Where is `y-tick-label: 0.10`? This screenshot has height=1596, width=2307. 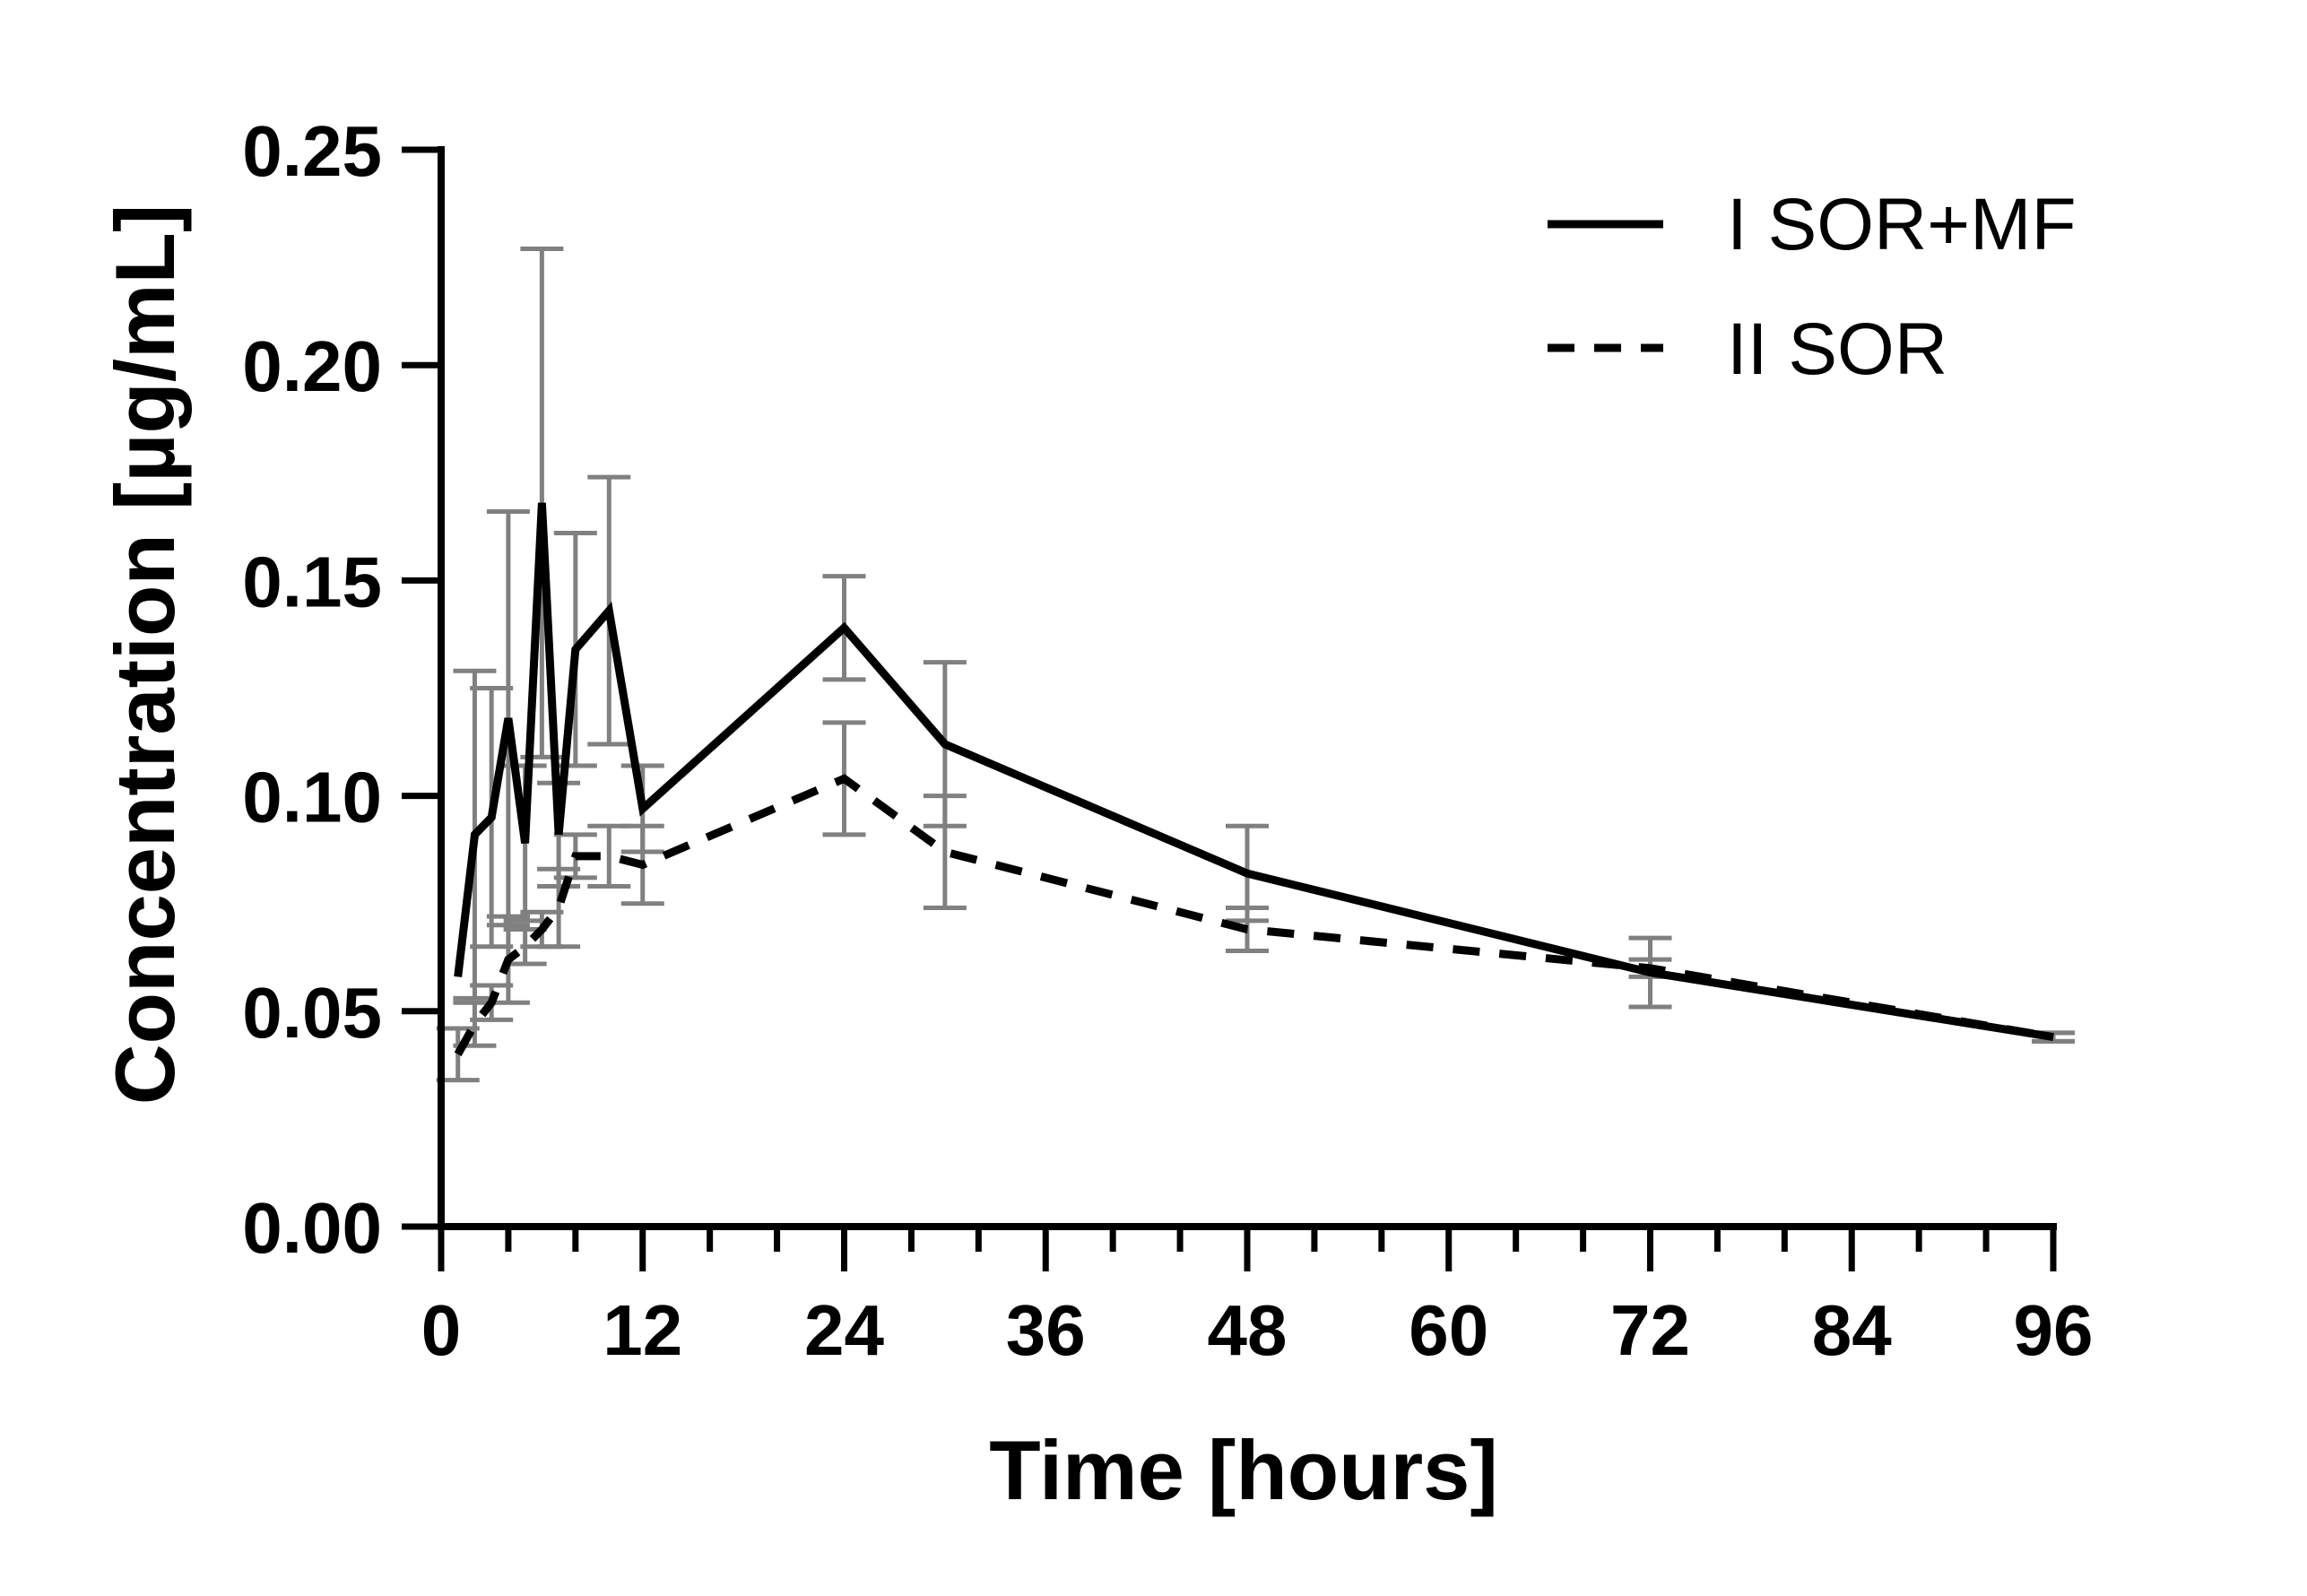
y-tick-label: 0.10 is located at coordinates (312, 797).